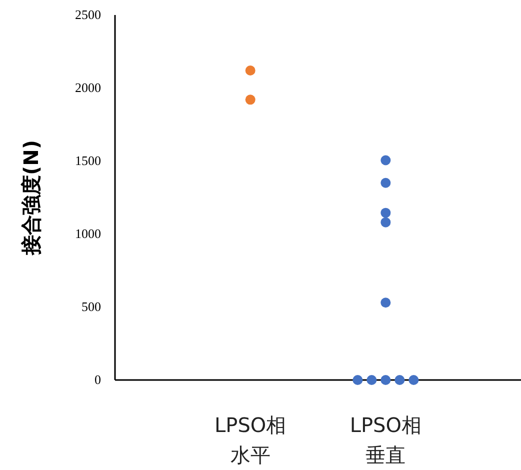  What do you see at coordinates (88, 160) in the screenshot?
I see `y-tick-label: 1500` at bounding box center [88, 160].